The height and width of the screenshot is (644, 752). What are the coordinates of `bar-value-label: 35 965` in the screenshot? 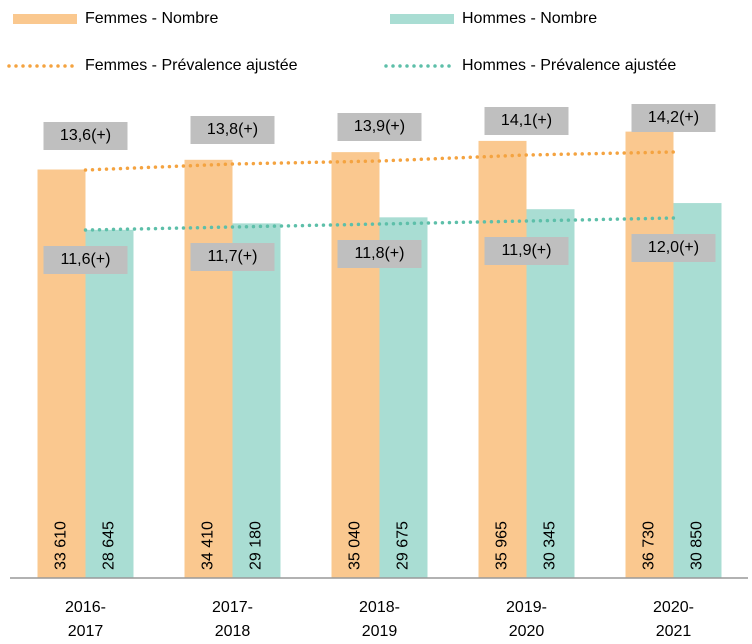 It's located at (502, 545).